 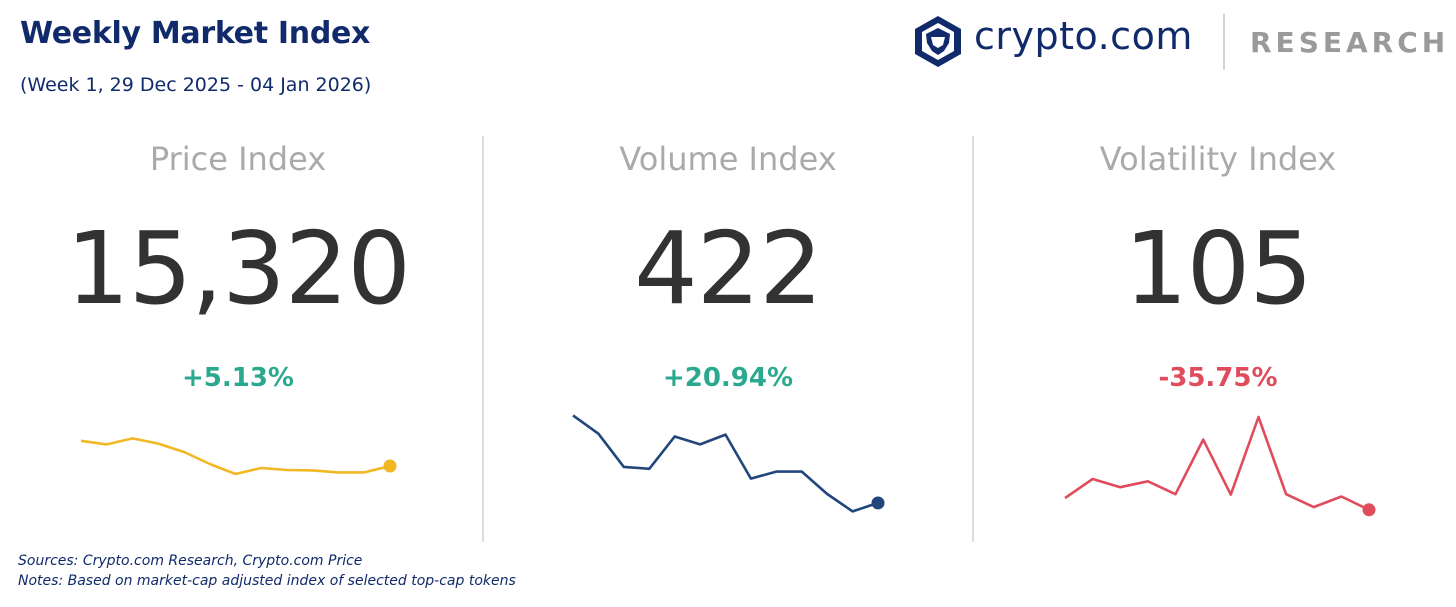 What do you see at coordinates (238, 268) in the screenshot?
I see `price-index-value: 15,320` at bounding box center [238, 268].